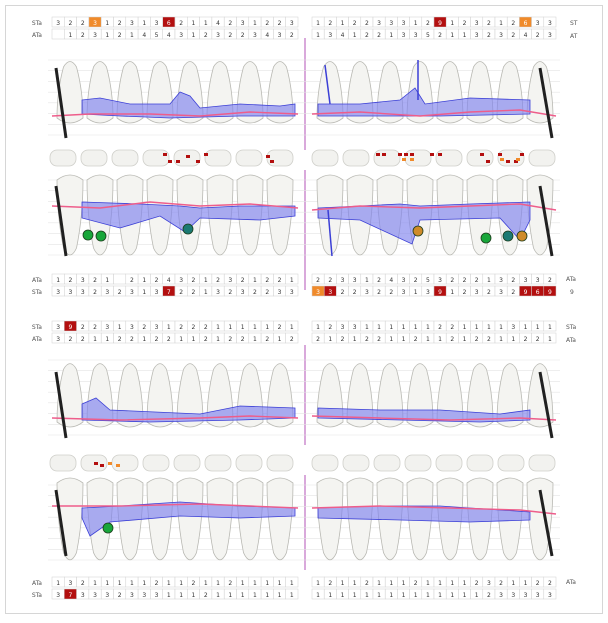 This screenshot has width=608, height=623. What do you see at coordinates (175, 34) in the screenshot?
I see `at-row-left: 1 2 3 1 2 1 4 5 4 3 1 2 3 2 2 3 4 3 2` at bounding box center [175, 34].